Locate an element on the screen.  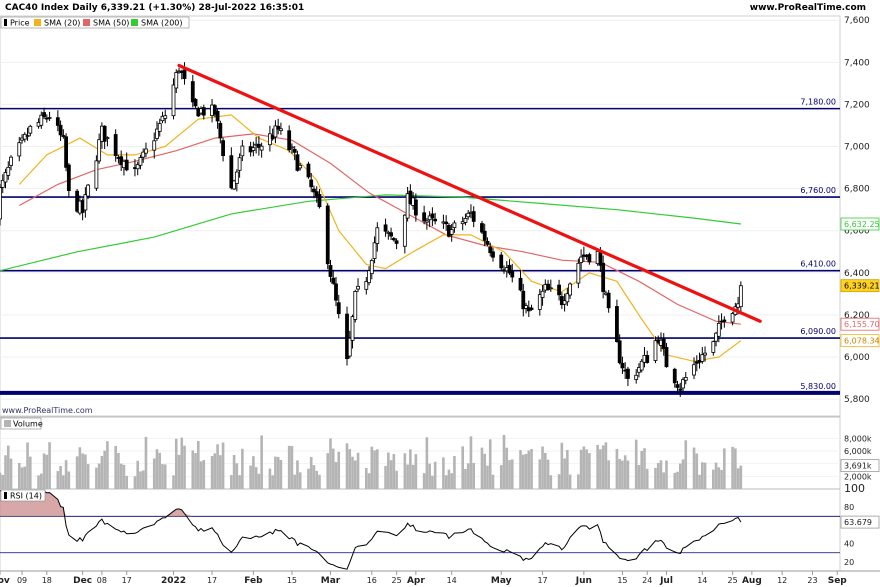
rsi-tick-label: 20 is located at coordinates (849, 562).